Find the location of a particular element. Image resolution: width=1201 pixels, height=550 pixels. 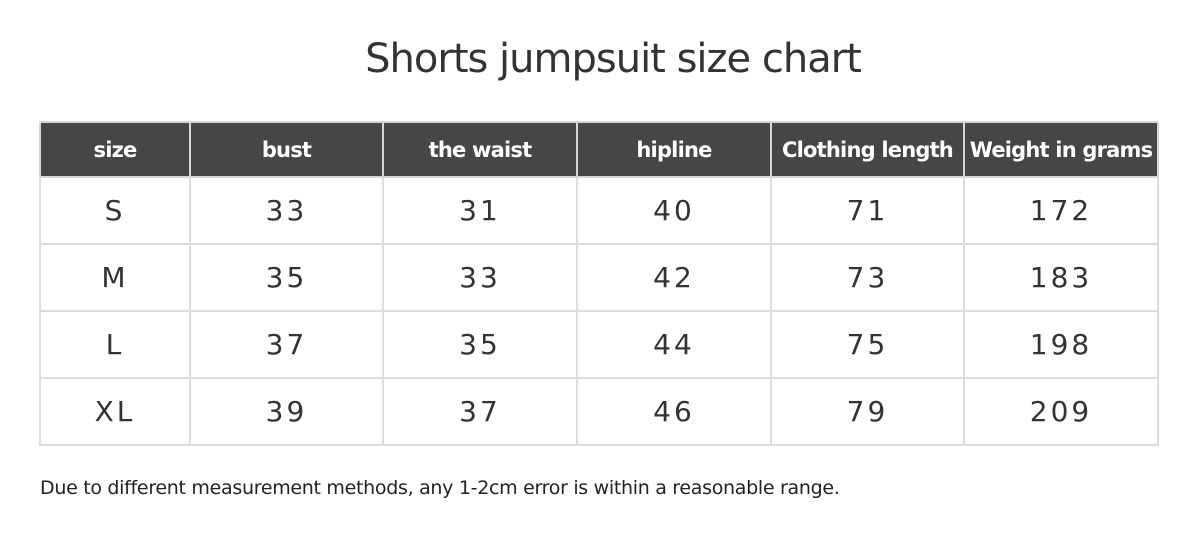

table-cell: 75 is located at coordinates (867, 344).